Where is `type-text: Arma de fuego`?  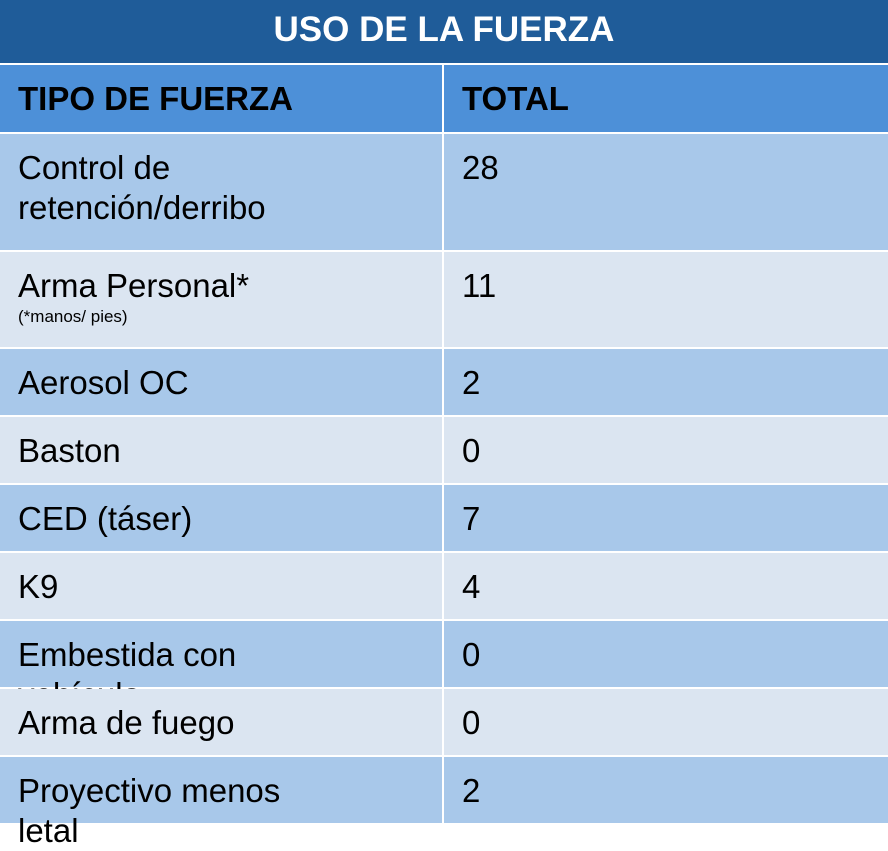
type-text: Arma de fuego is located at coordinates (126, 722).